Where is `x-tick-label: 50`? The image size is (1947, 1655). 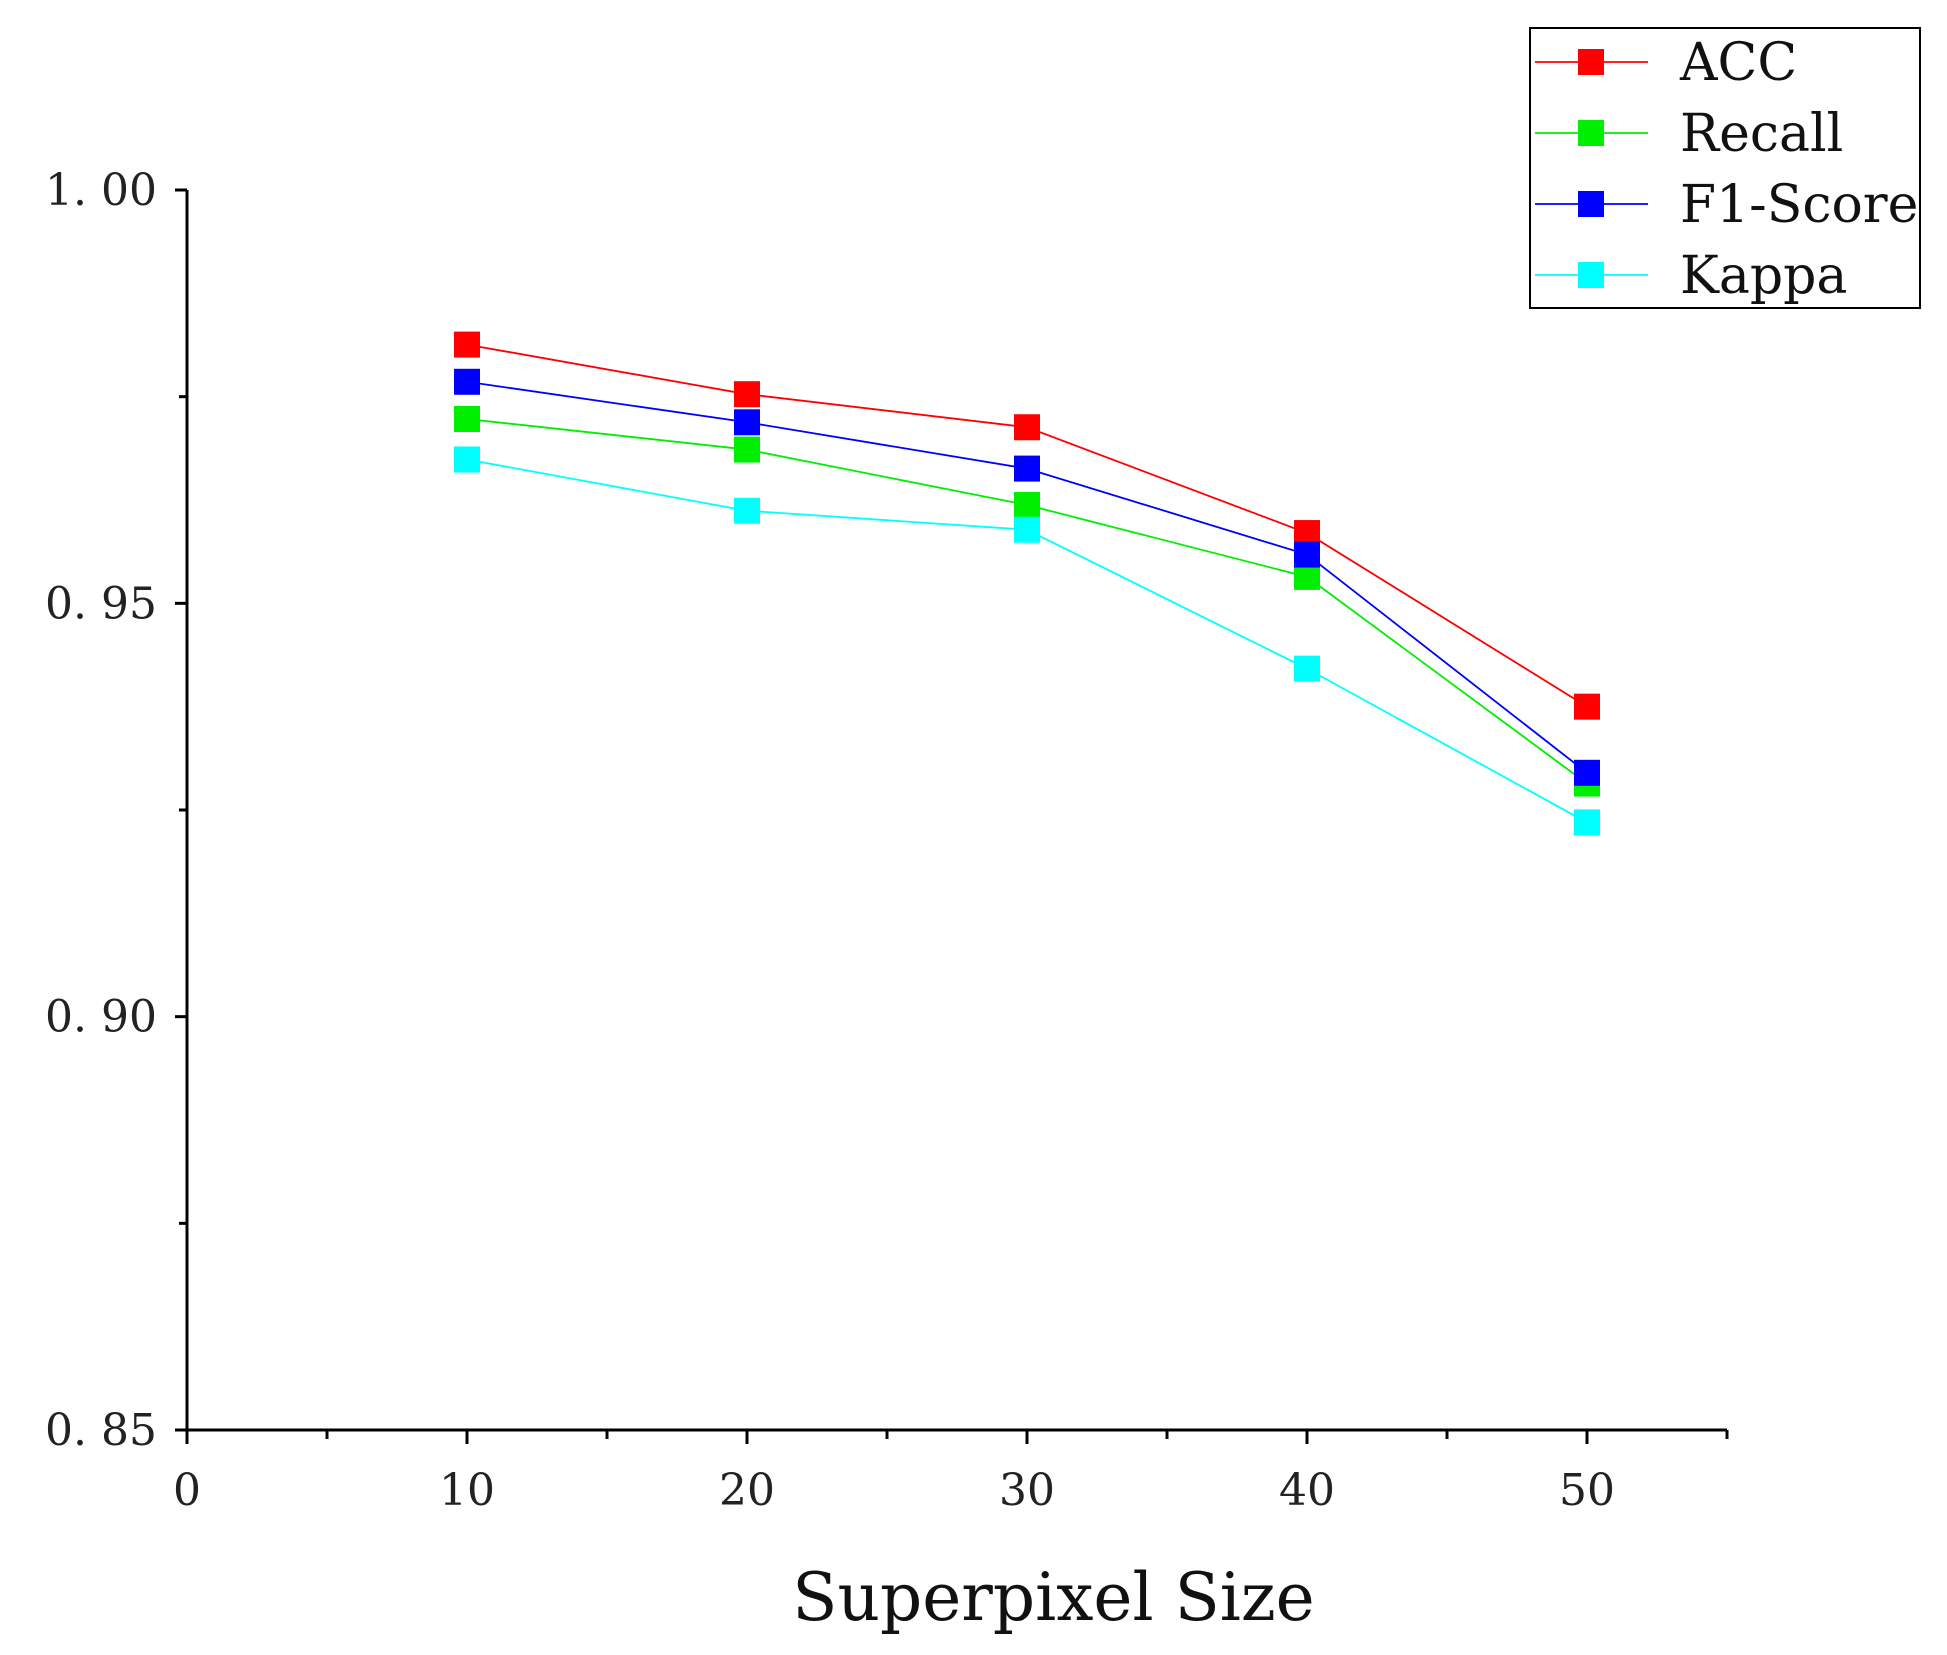 x-tick-label: 50 is located at coordinates (1587, 1490).